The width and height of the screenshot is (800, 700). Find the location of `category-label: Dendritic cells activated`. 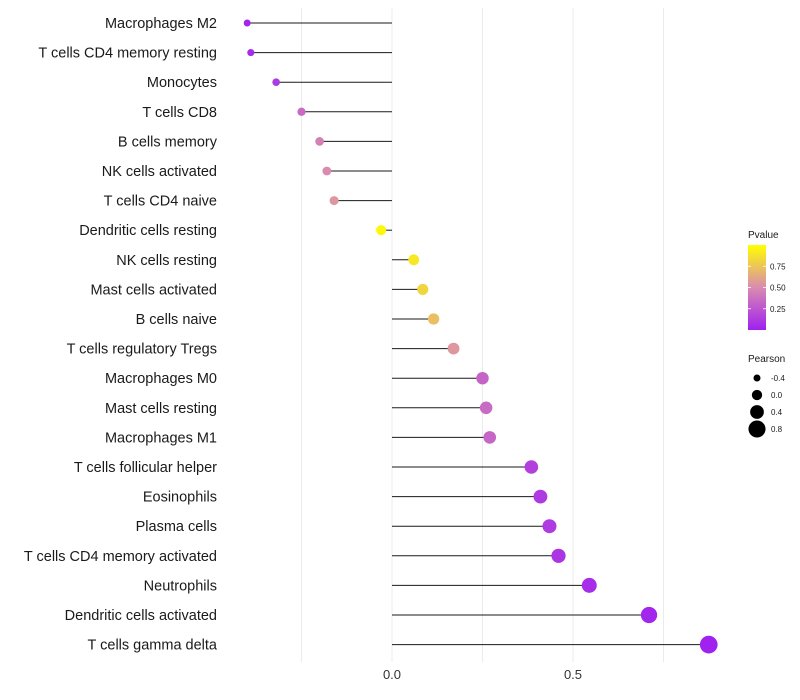

category-label: Dendritic cells activated is located at coordinates (141, 616).